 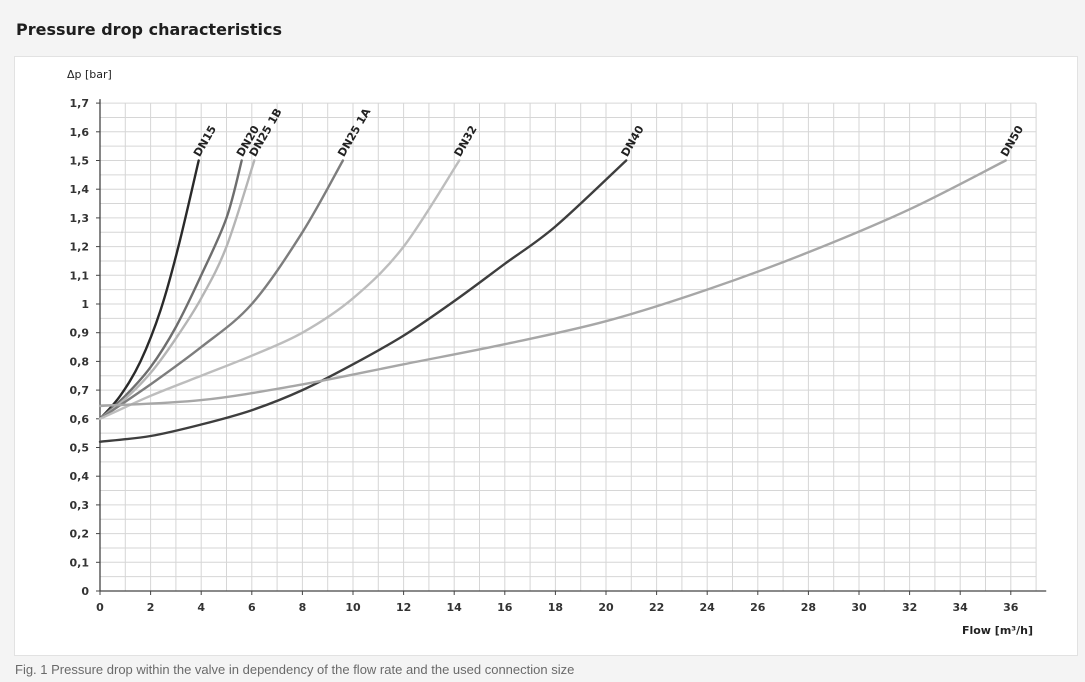 I want to click on y-tick-label: 1, so click(x=85, y=304).